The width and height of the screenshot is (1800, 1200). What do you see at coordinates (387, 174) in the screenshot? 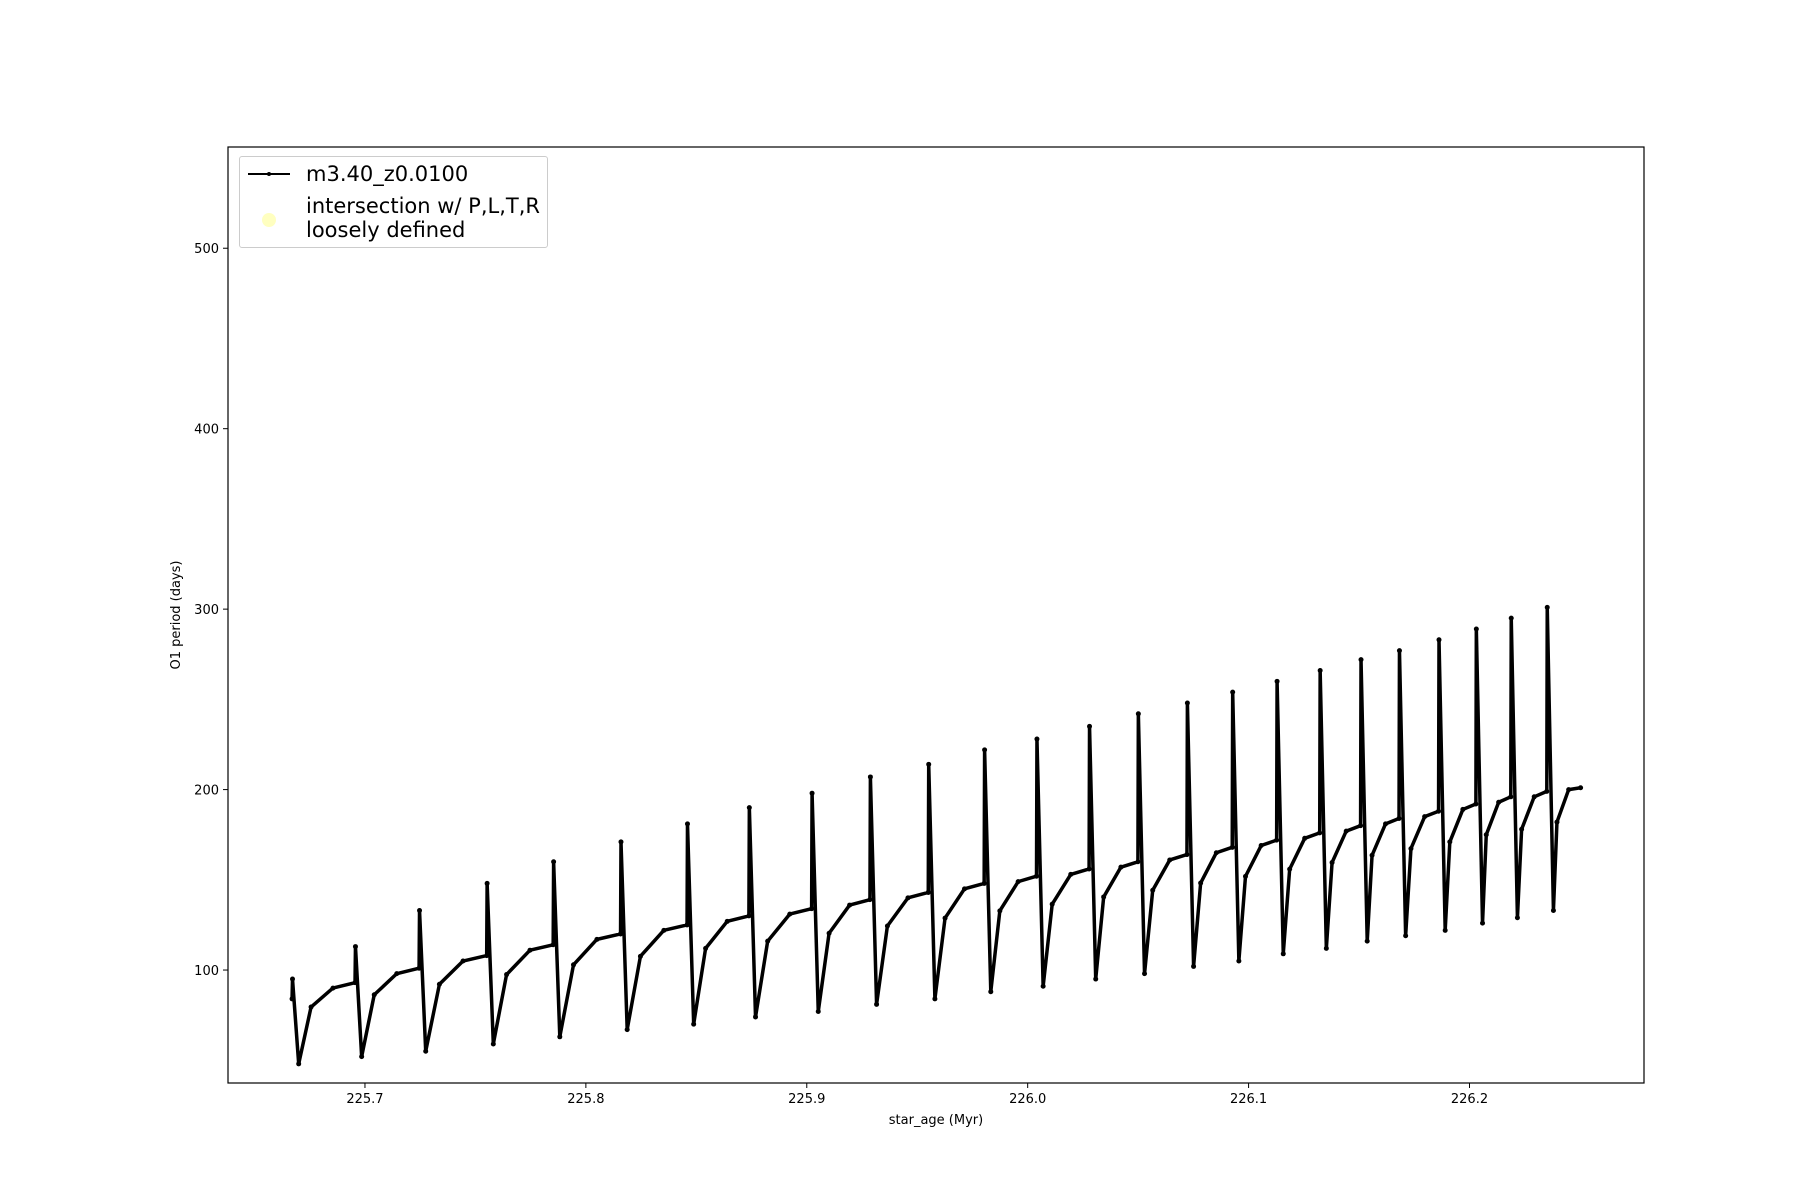
I see `legend-label: m3.40_z0.0100` at bounding box center [387, 174].